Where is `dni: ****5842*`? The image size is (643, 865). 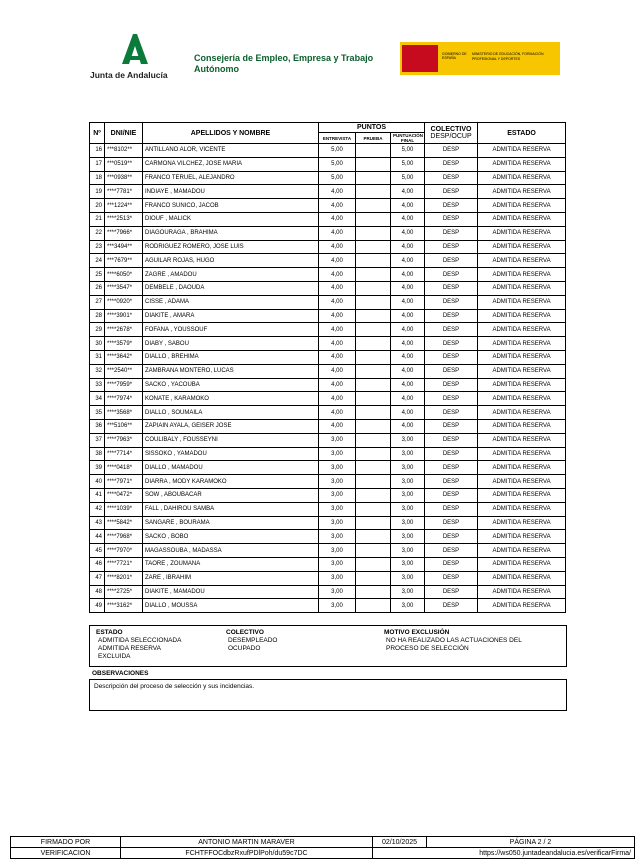 dni: ****5842* is located at coordinates (123, 523).